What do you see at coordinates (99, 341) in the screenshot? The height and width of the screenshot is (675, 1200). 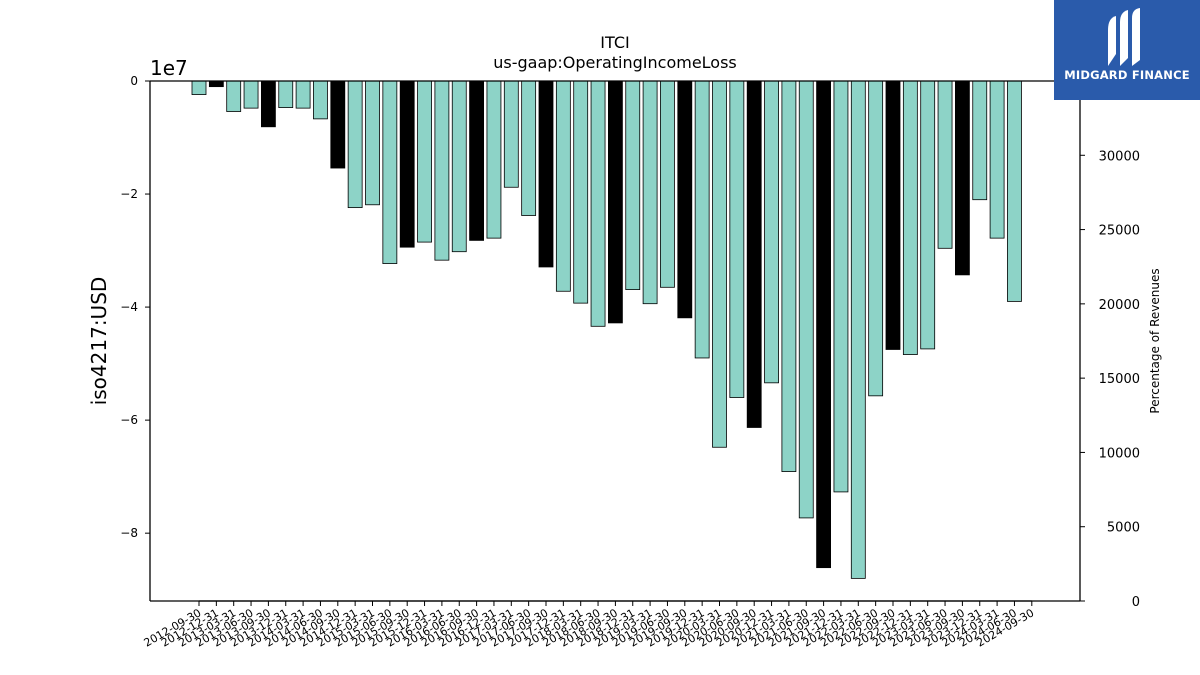 I see `y-axis-label: iso4217:USD` at bounding box center [99, 341].